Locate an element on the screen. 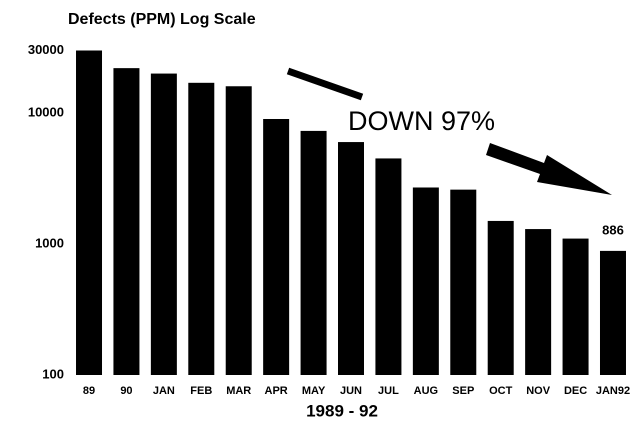  x-tick-label: 89 is located at coordinates (89, 391).